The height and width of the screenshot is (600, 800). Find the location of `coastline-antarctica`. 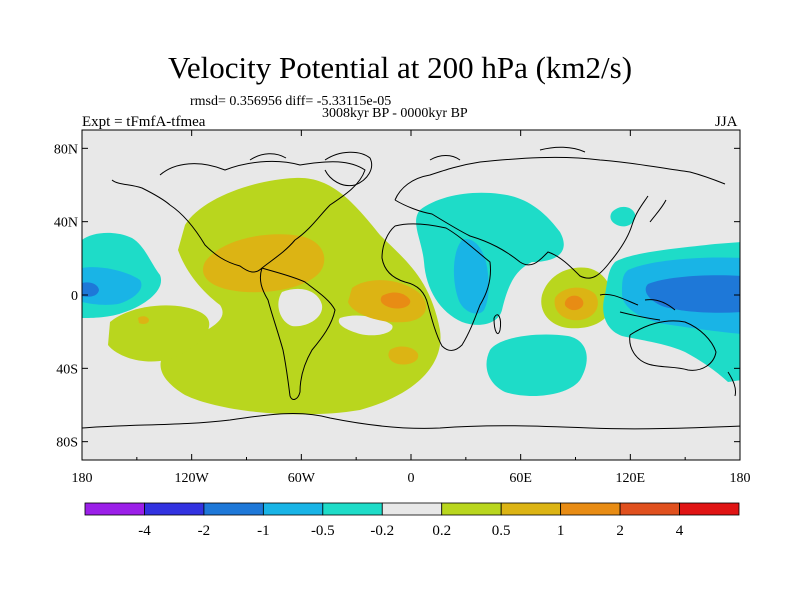

coastline-antarctica is located at coordinates (411, 421).